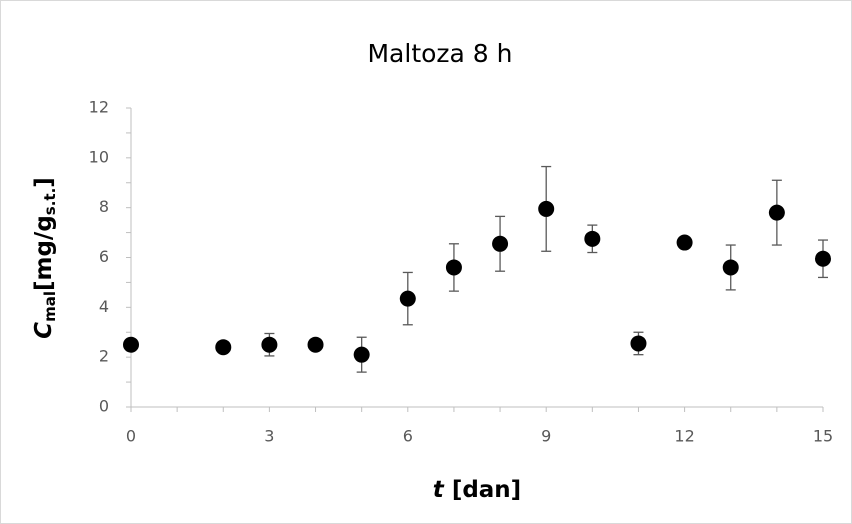  I want to click on y-axis-label: Cmal[mg/gs.t.], so click(45, 258).